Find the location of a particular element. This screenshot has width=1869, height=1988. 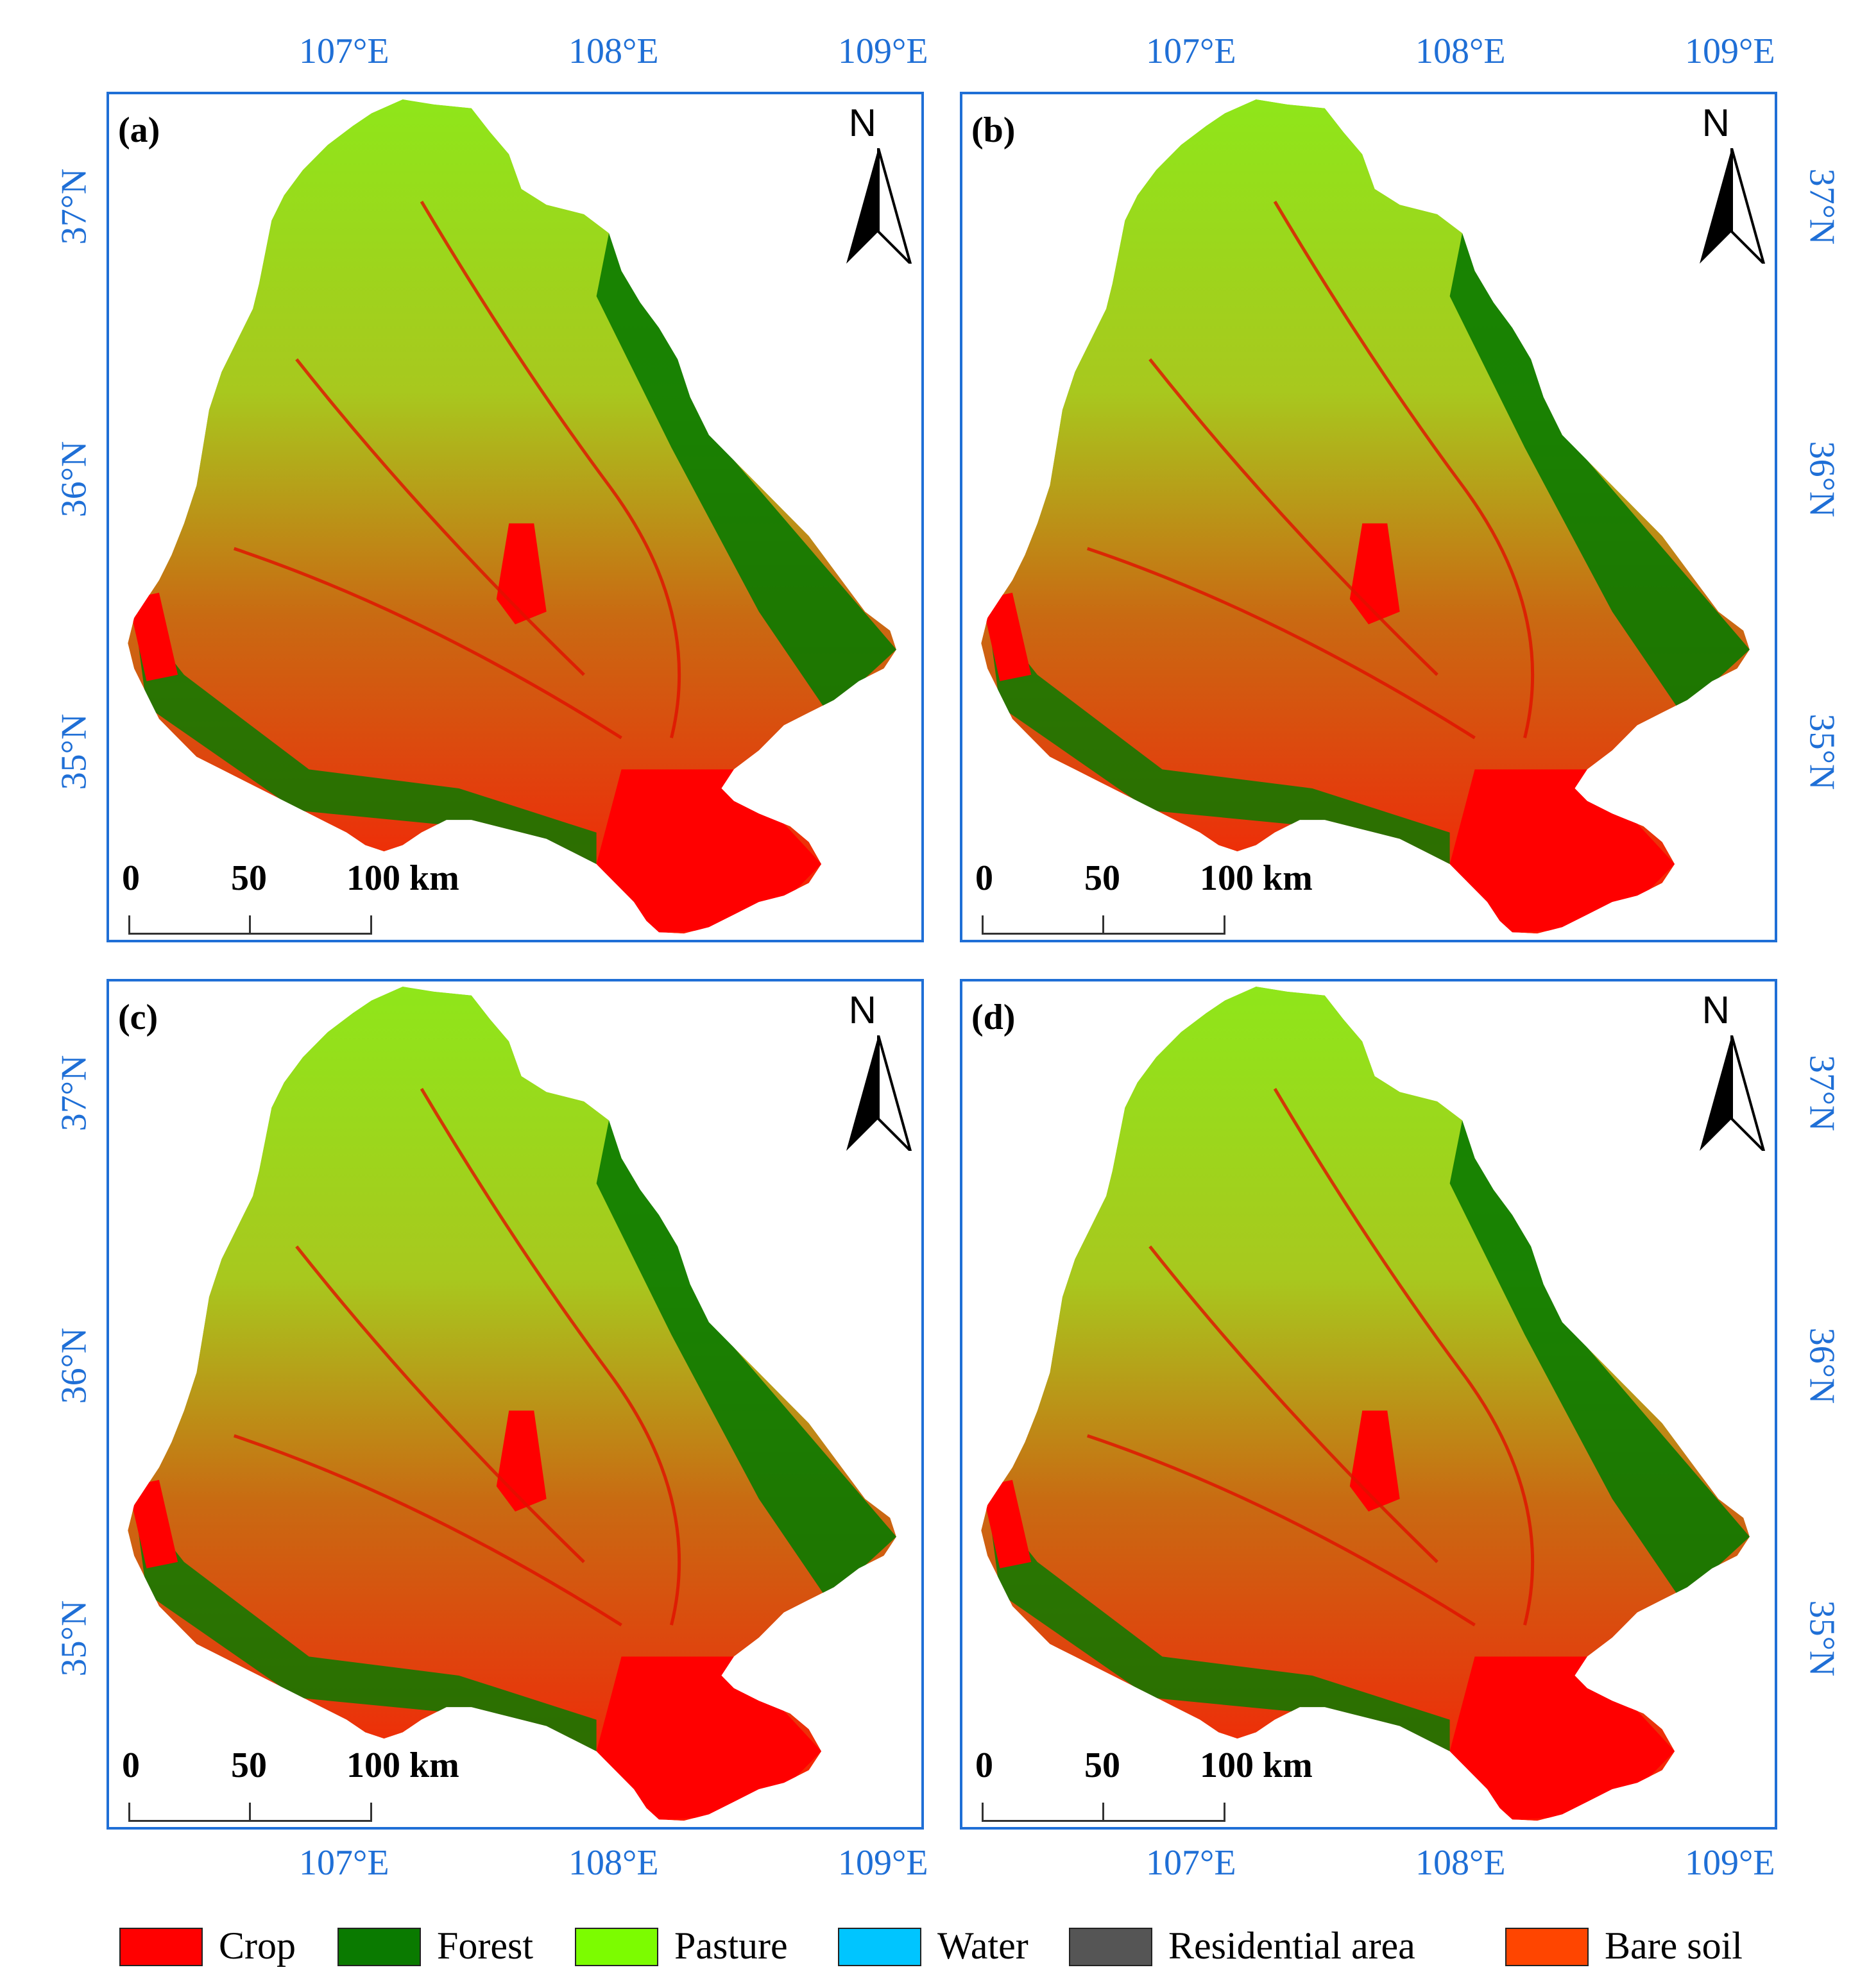

legend-label-forest: Forest is located at coordinates (485, 1945).